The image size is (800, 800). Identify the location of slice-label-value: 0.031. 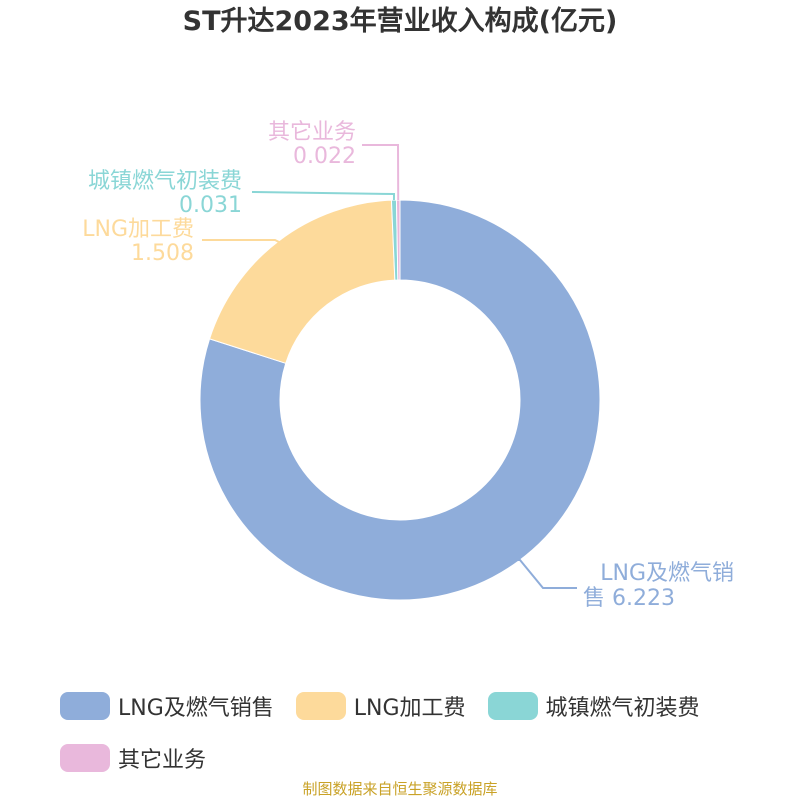
(210, 205).